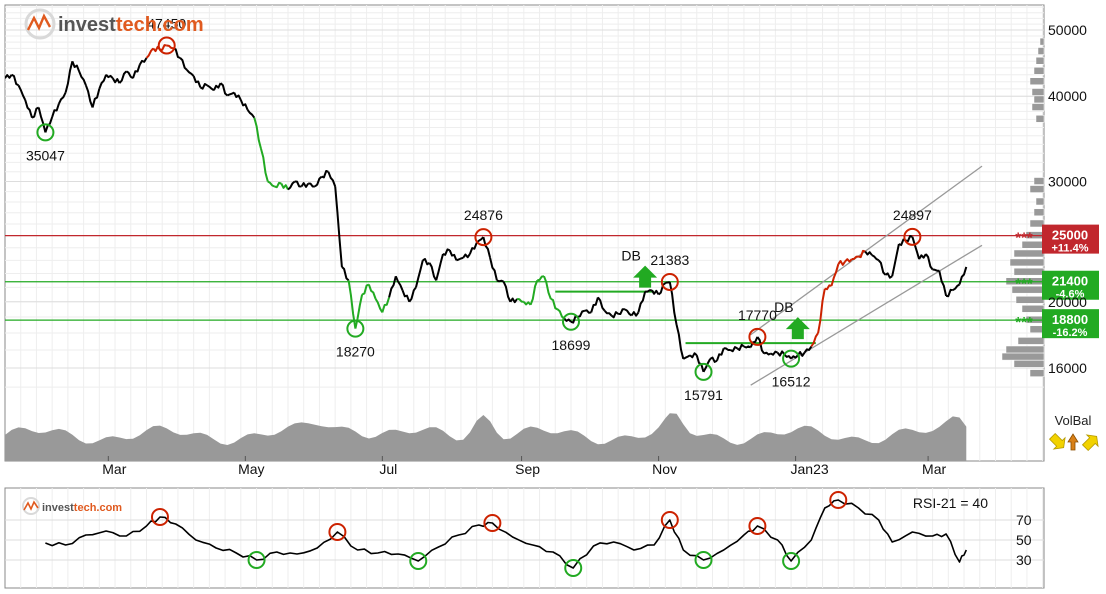 The image size is (1106, 594). Describe the element at coordinates (87, 25) in the screenshot. I see `logo-prefix: invest` at that location.